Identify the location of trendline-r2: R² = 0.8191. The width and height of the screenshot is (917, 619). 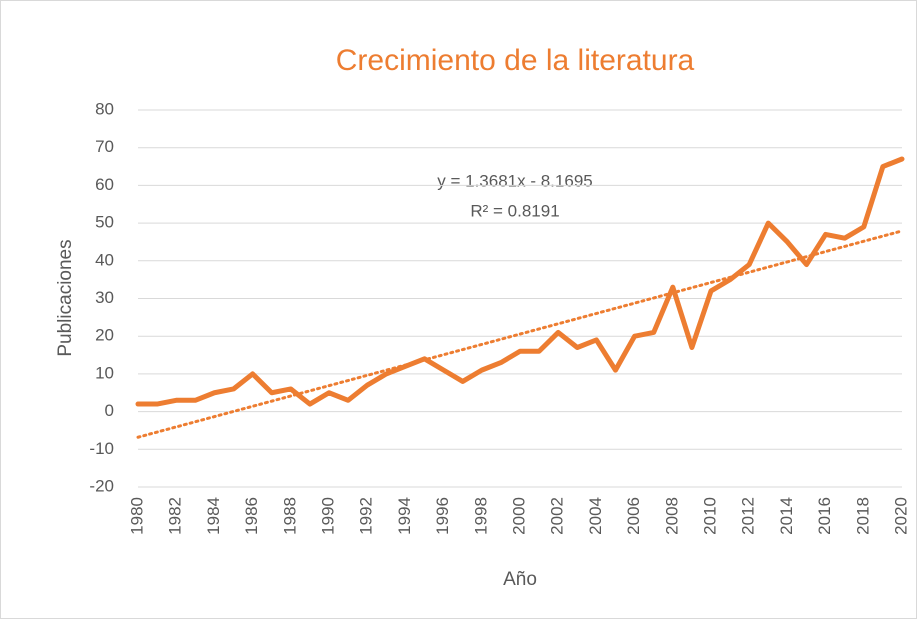
(514, 210).